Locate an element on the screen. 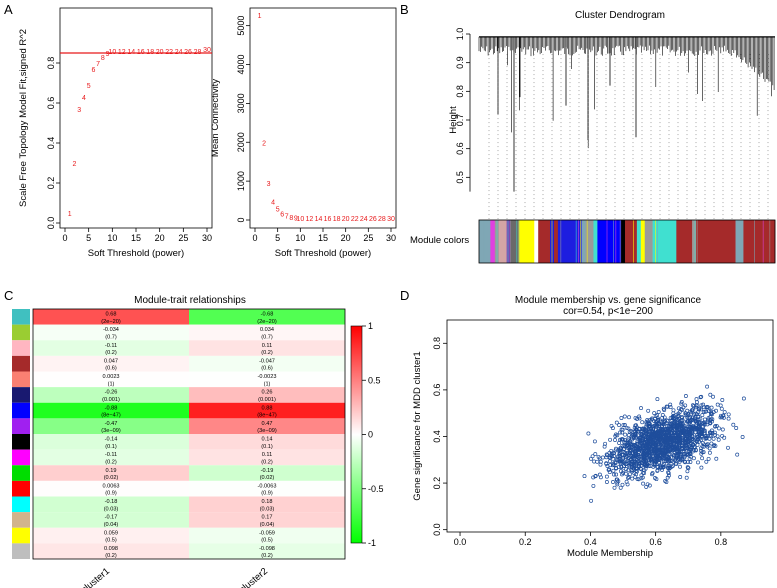 This screenshot has height=588, width=777. heatmap-p-label: (0.03) is located at coordinates (267, 509).